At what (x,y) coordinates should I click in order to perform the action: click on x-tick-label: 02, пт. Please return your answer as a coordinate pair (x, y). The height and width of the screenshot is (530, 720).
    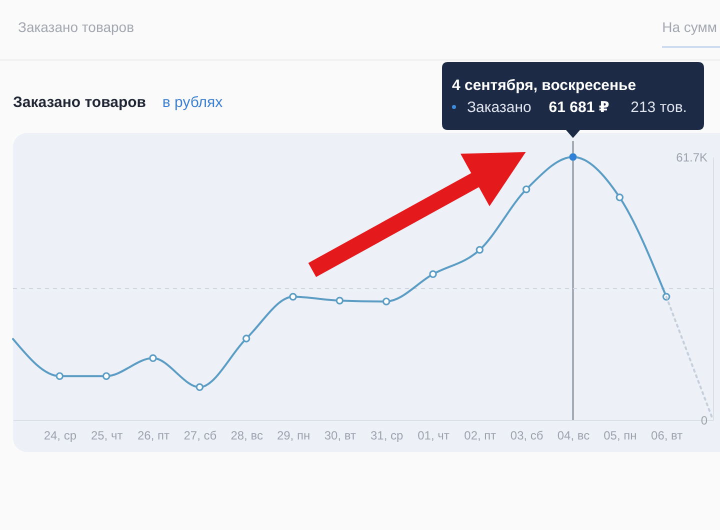
    Looking at the image, I should click on (480, 435).